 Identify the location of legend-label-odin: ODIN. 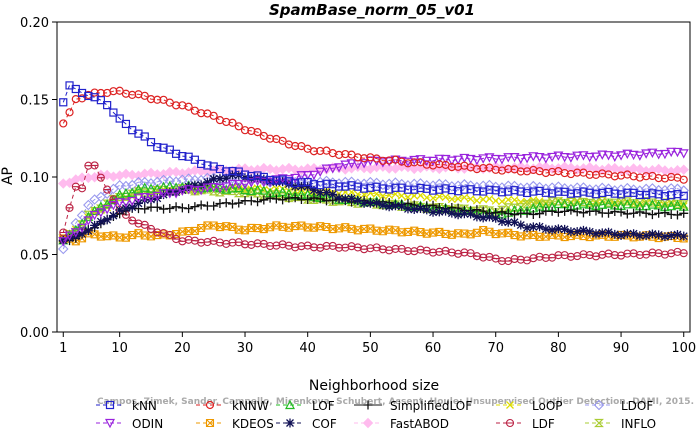
(147, 424).